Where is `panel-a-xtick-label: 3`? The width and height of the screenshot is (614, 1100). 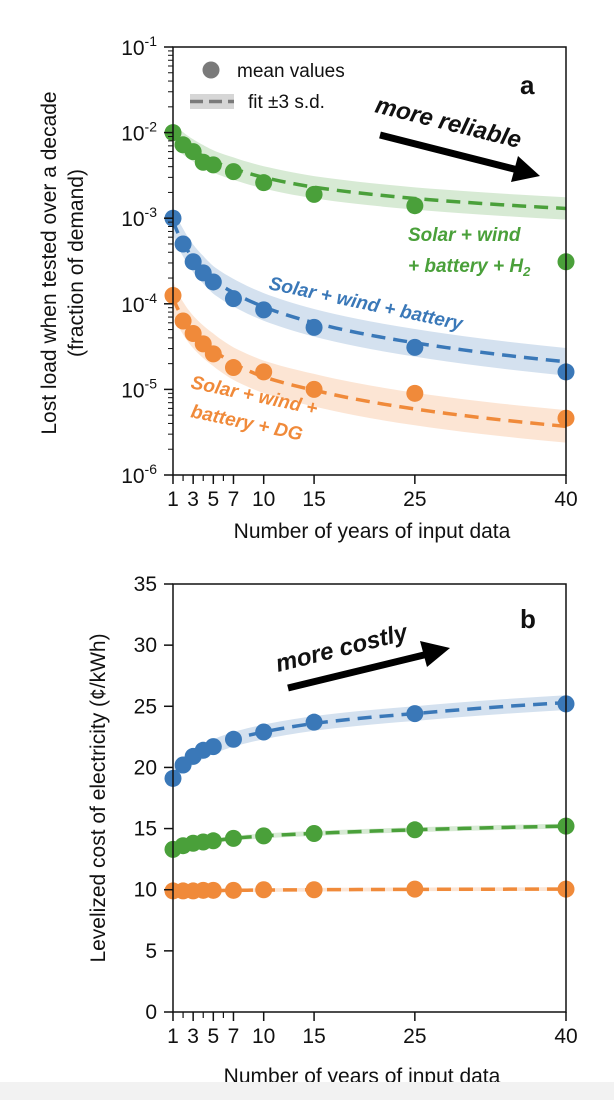
panel-a-xtick-label: 3 is located at coordinates (193, 499).